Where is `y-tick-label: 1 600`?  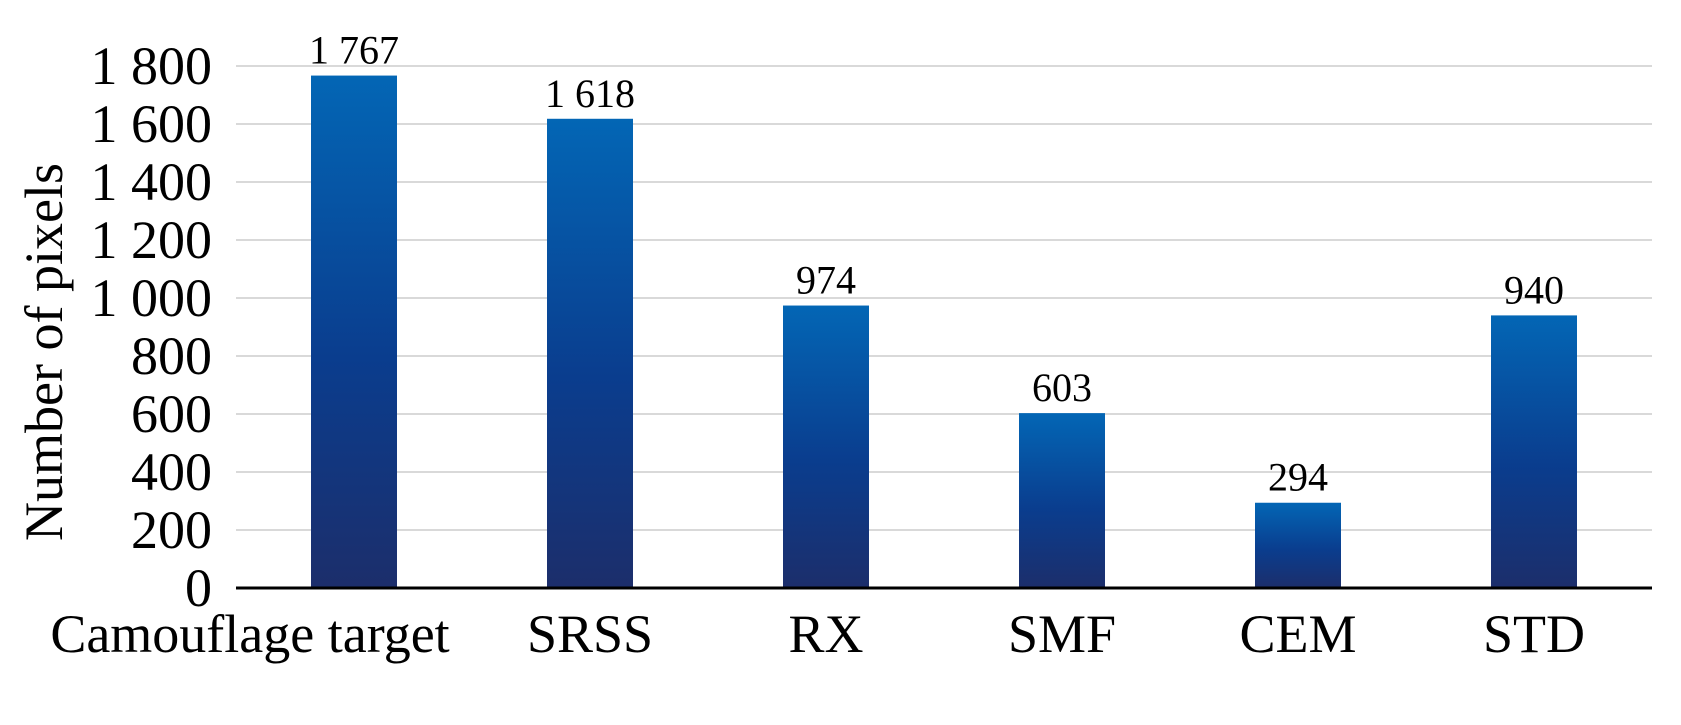
y-tick-label: 1 600 is located at coordinates (152, 124).